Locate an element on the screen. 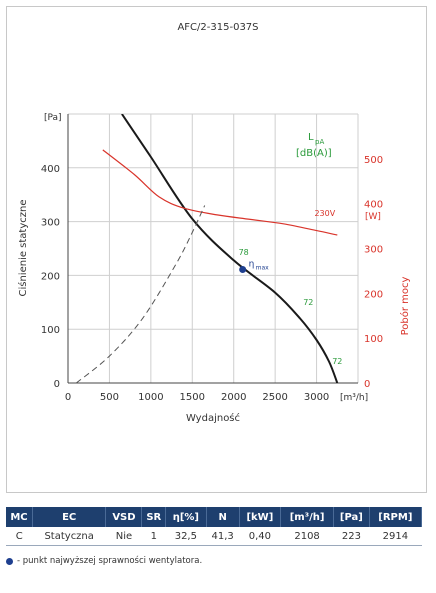 The width and height of the screenshot is (436, 593). eta-max-dot-icon is located at coordinates (9, 561).